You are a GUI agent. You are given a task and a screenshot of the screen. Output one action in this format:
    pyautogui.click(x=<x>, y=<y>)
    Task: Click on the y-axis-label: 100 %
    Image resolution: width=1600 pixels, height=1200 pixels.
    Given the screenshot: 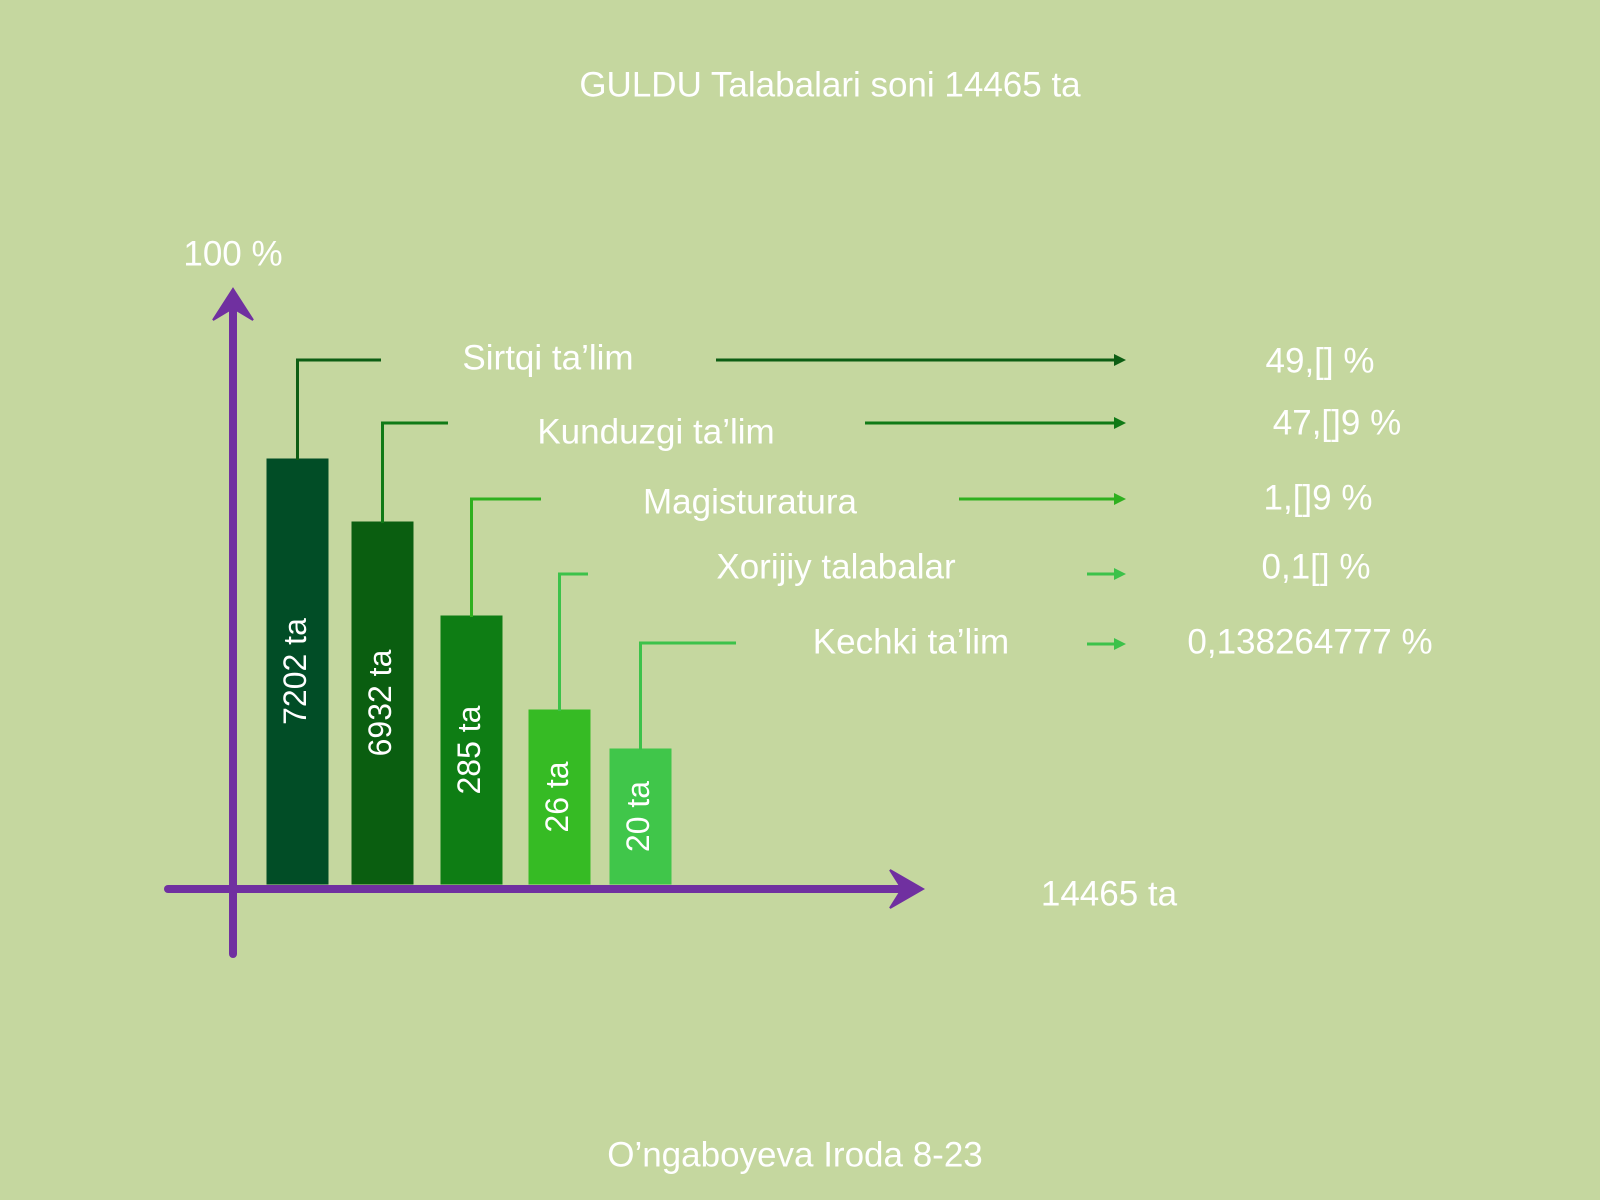 What is the action you would take?
    pyautogui.click(x=232, y=253)
    